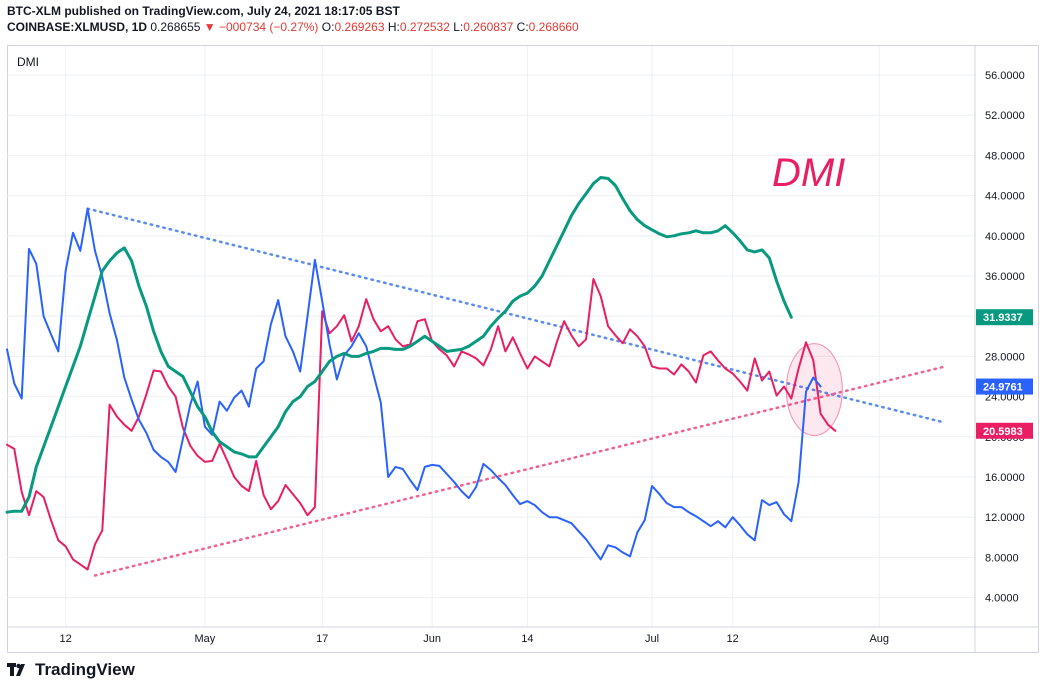 This screenshot has height=690, width=1046. I want to click on y-tick-label: 16.0000, so click(1005, 478).